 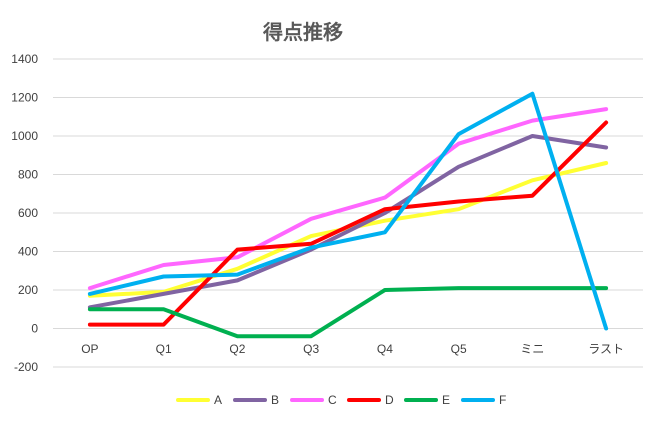 What do you see at coordinates (459, 349) in the screenshot?
I see `x-tick-label: Q5` at bounding box center [459, 349].